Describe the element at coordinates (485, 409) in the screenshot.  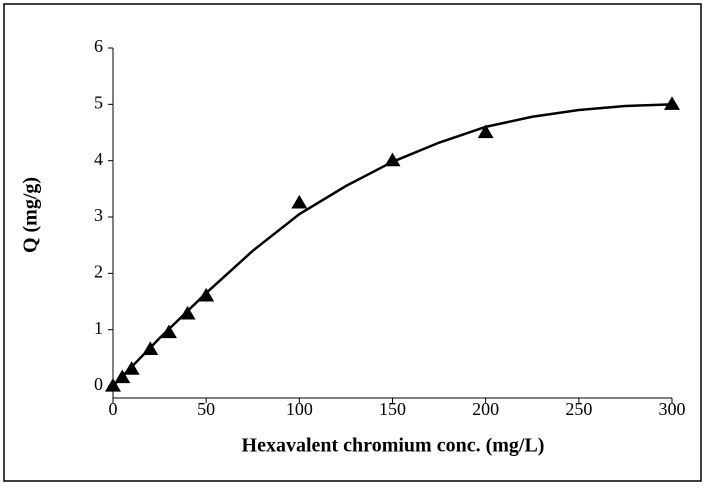
I see `x-tick-label: 200` at that location.